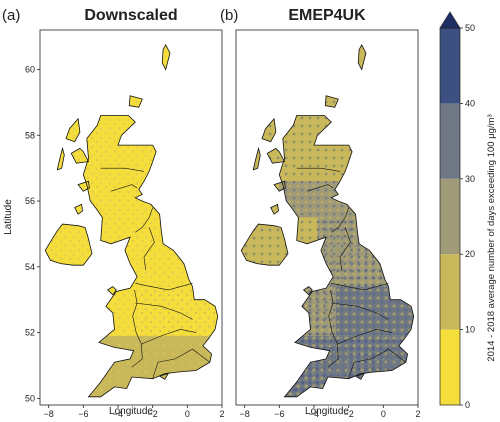 The image size is (500, 422). I want to click on y-tick-label: 60, so click(30, 69).